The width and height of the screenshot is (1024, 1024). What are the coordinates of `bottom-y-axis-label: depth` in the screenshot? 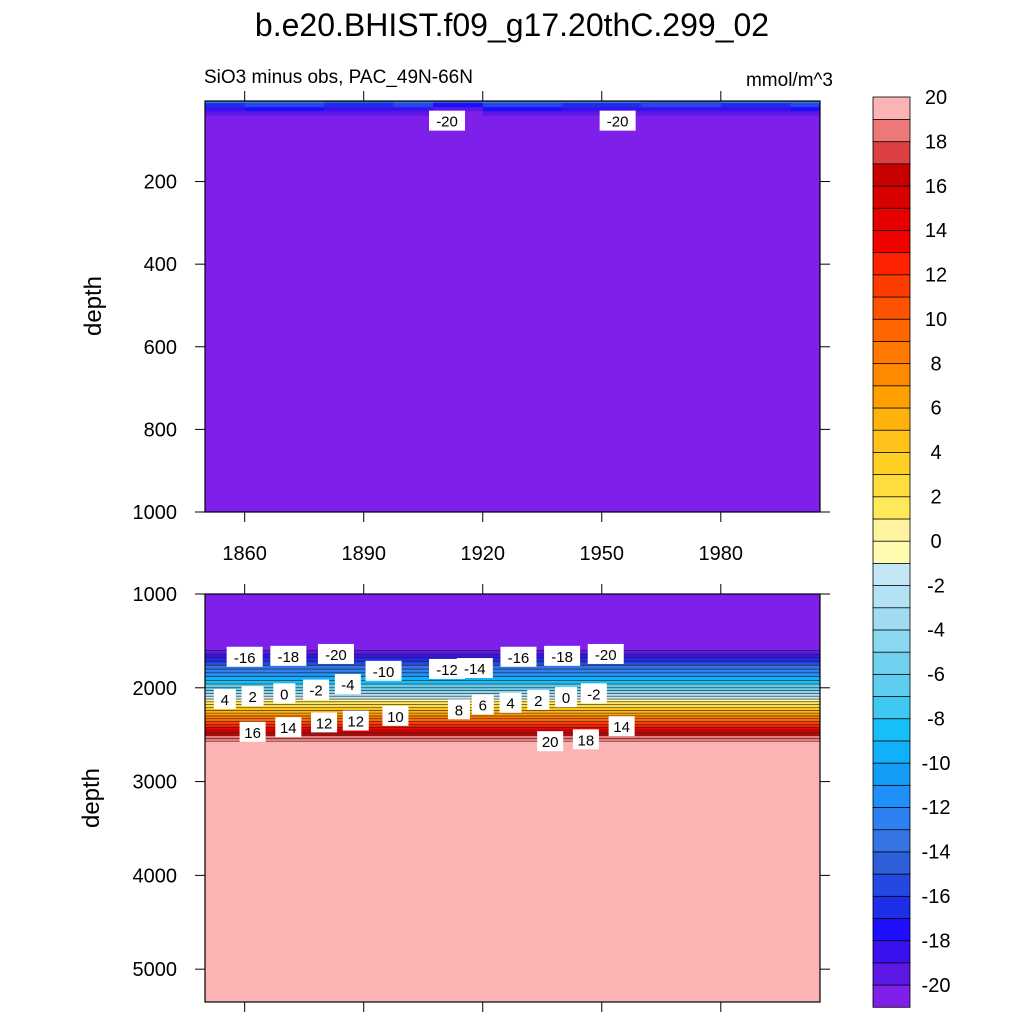 It's located at (91, 798).